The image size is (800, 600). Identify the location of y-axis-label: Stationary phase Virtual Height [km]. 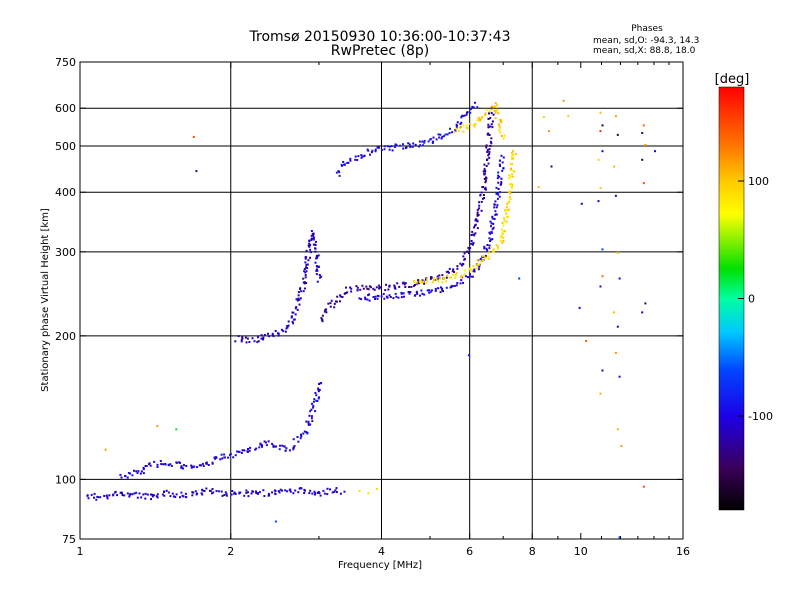
(45, 300).